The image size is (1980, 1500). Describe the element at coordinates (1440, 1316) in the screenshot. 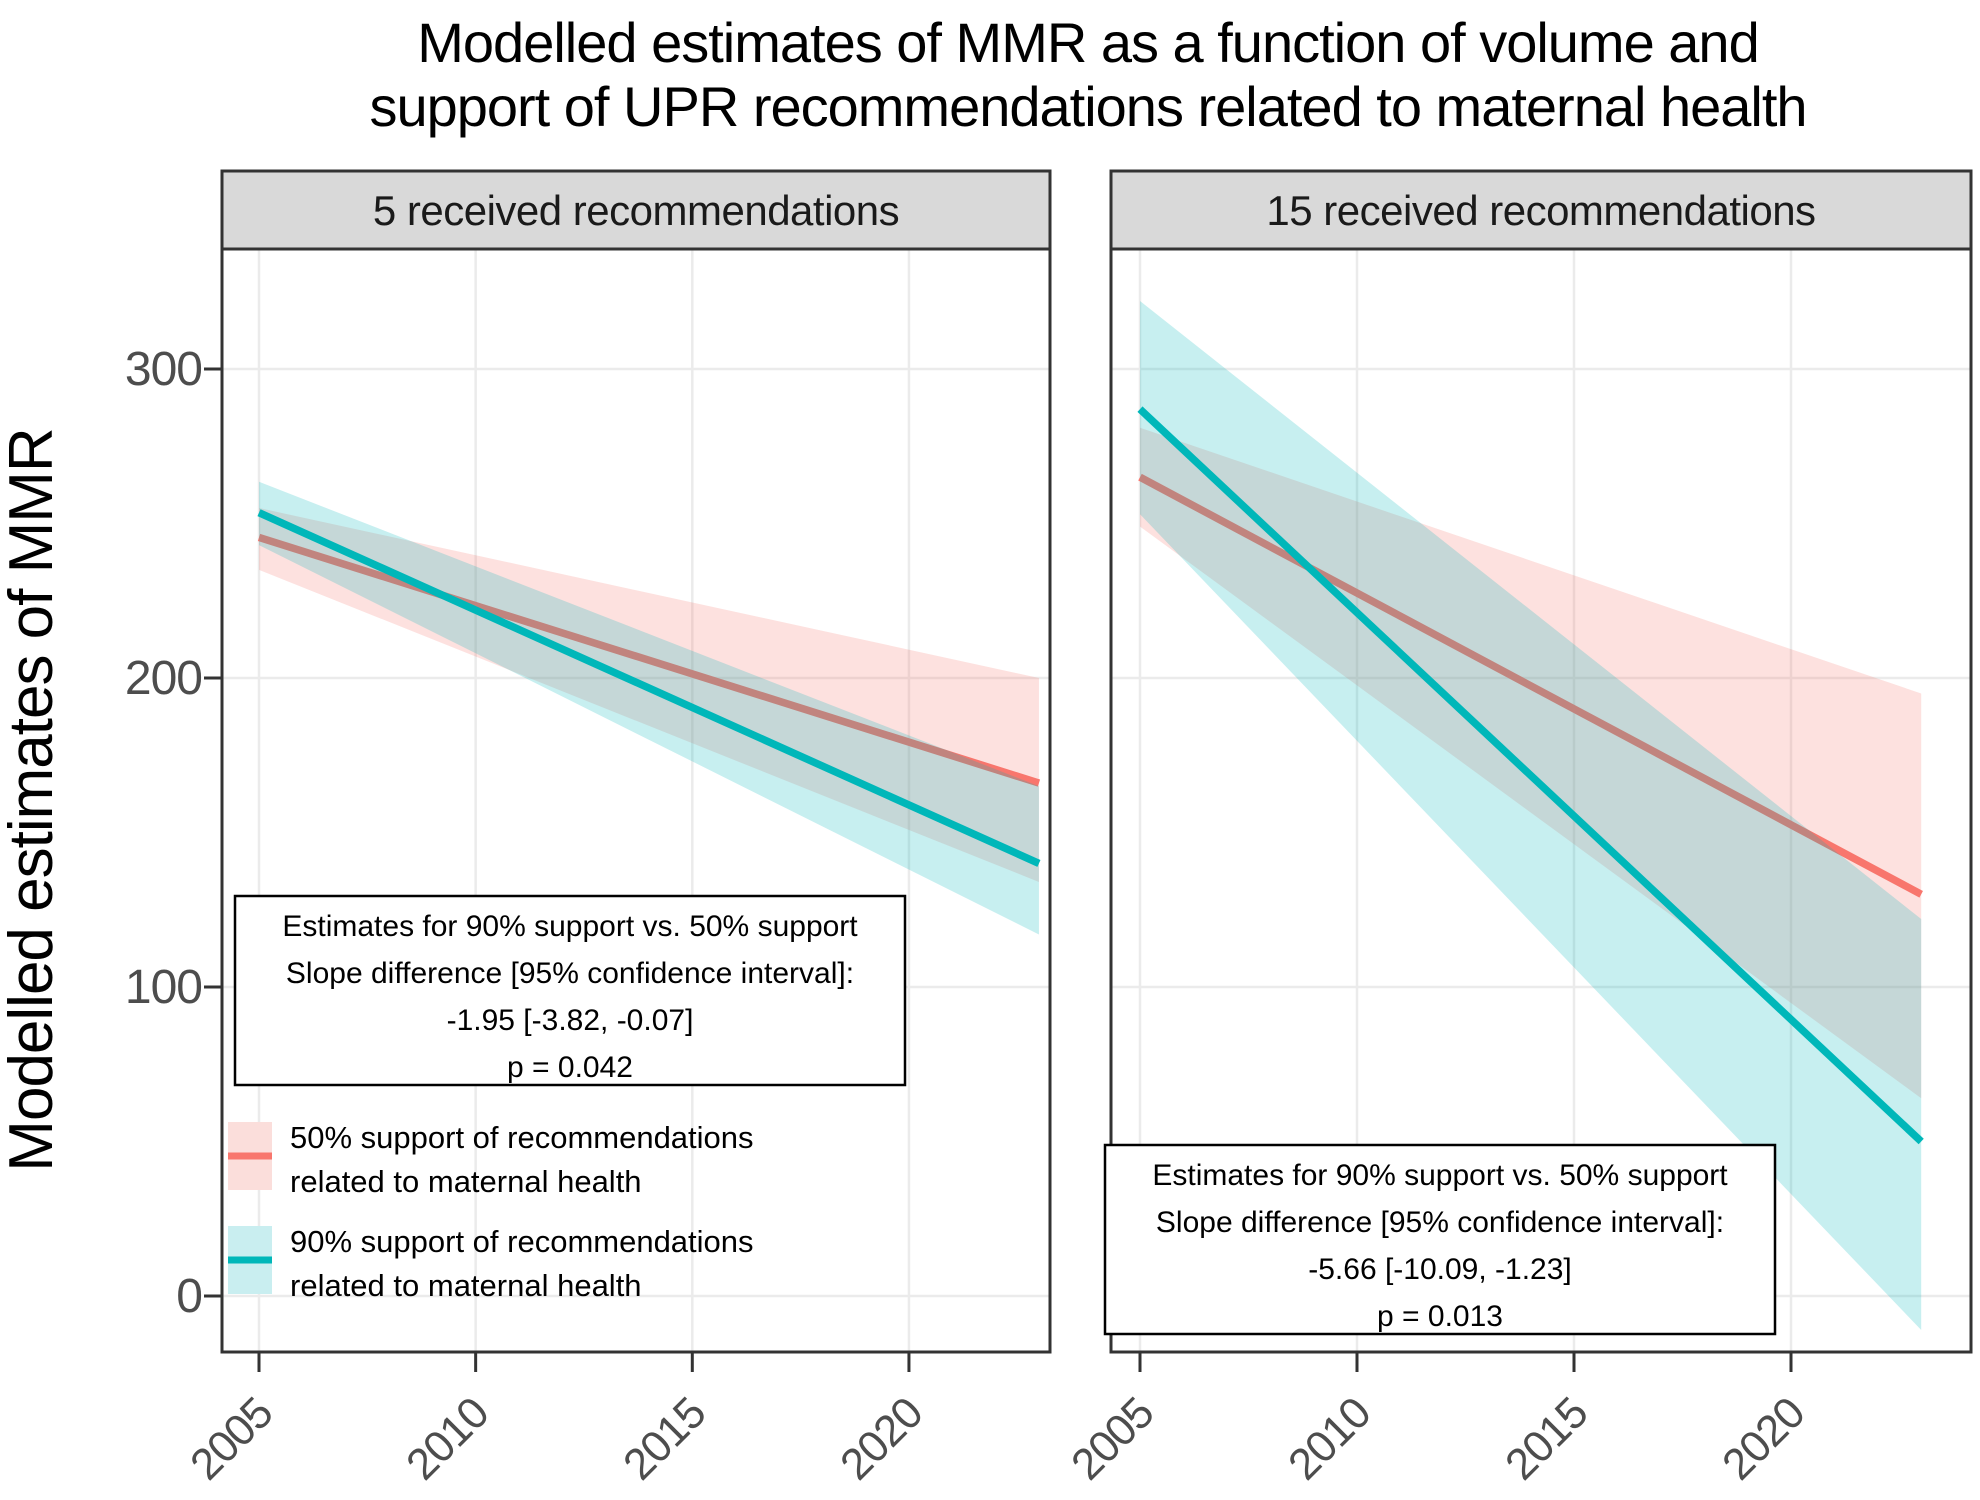

I see `annotation-right-line-4: p = 0.013` at that location.